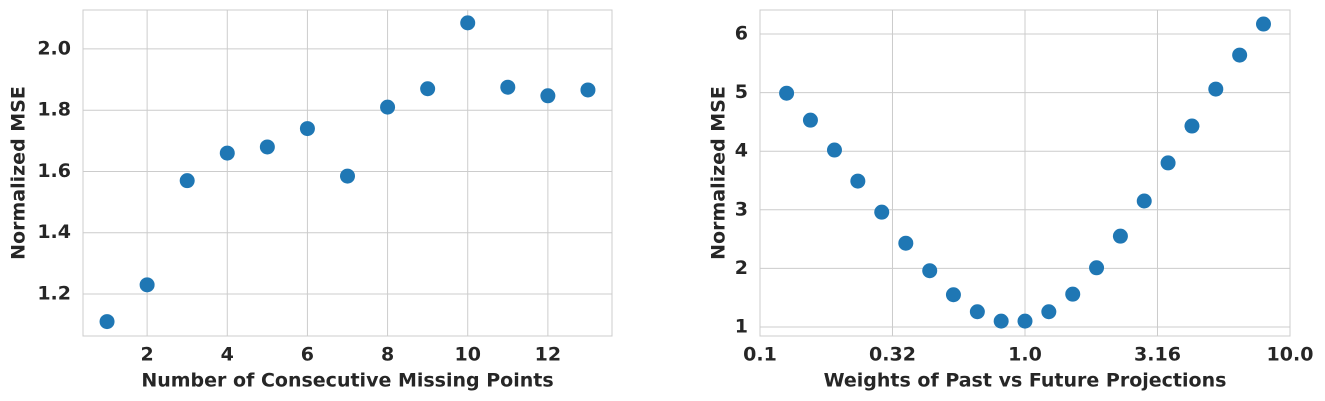  Describe the element at coordinates (54, 110) in the screenshot. I see `y-tick-label: 1.8` at that location.